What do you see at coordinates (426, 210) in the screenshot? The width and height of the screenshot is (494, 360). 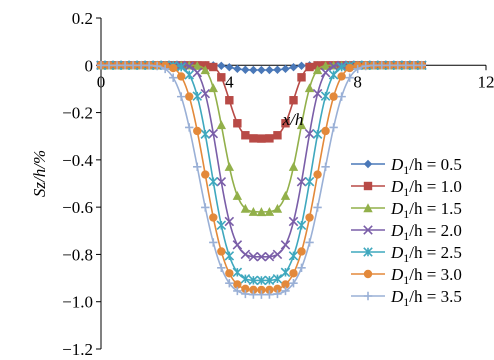 I see `legend-label: D1/h = 1.5` at bounding box center [426, 210].